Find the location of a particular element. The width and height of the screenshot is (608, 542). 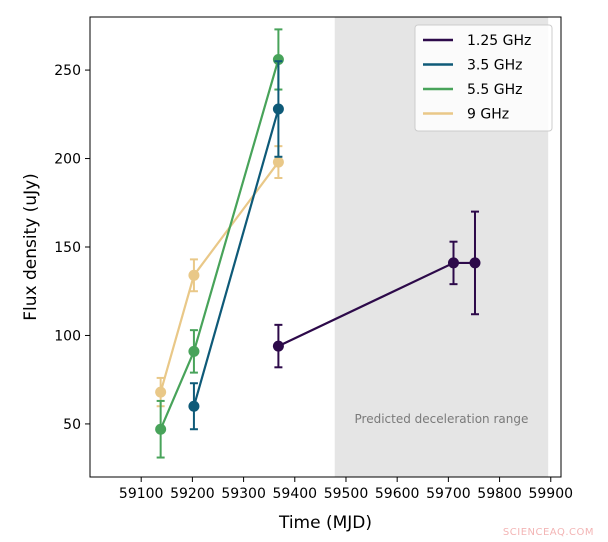

legend-box is located at coordinates (483, 78).